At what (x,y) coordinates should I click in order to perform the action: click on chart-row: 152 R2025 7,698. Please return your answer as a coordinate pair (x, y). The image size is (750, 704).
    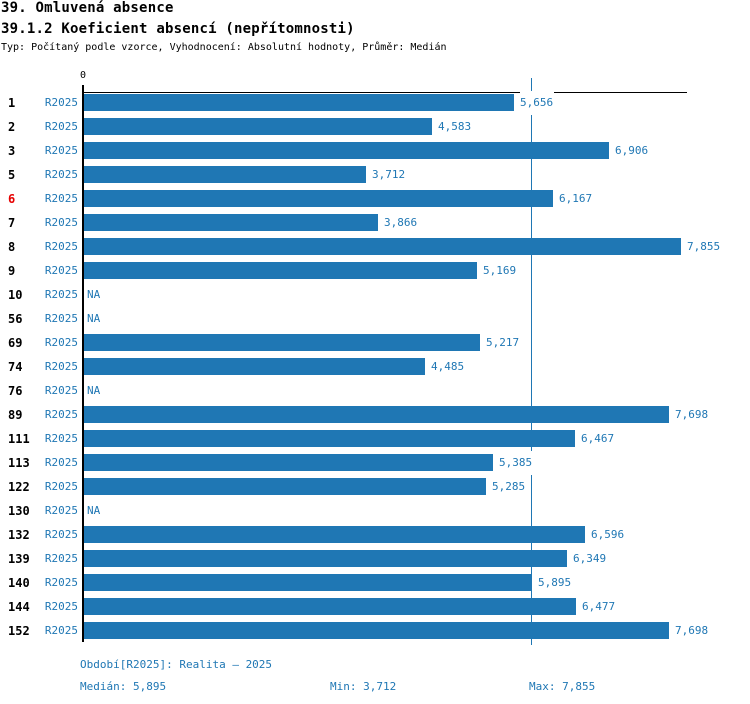
    Looking at the image, I should click on (375, 631).